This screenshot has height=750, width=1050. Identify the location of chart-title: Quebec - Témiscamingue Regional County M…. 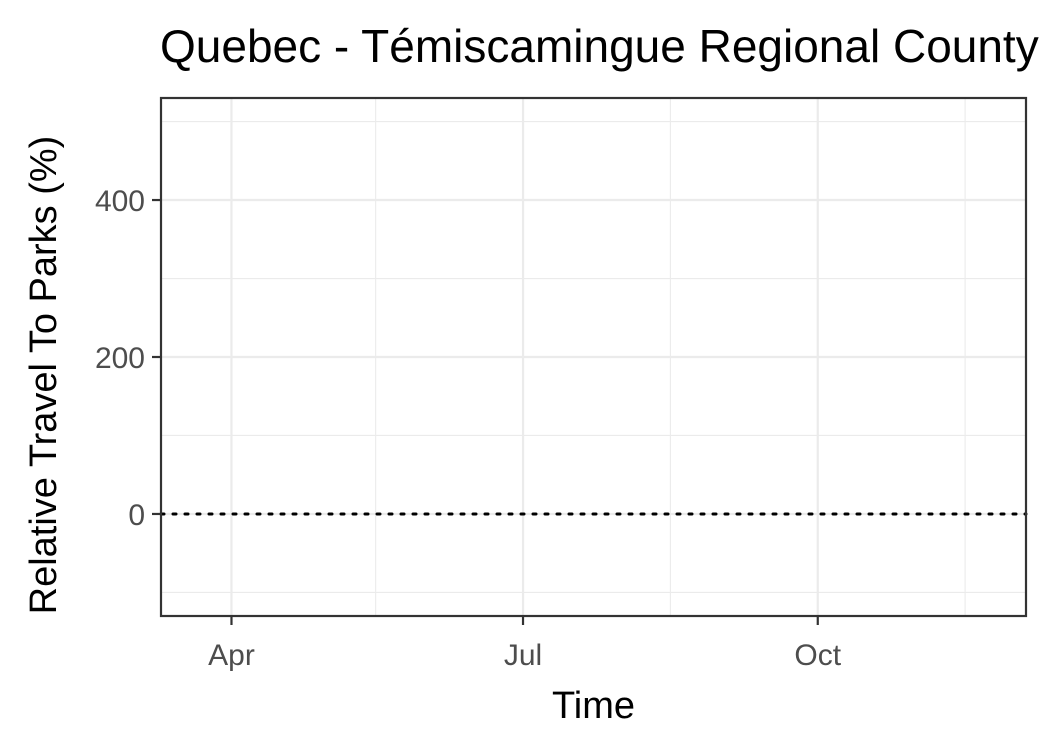
(605, 46).